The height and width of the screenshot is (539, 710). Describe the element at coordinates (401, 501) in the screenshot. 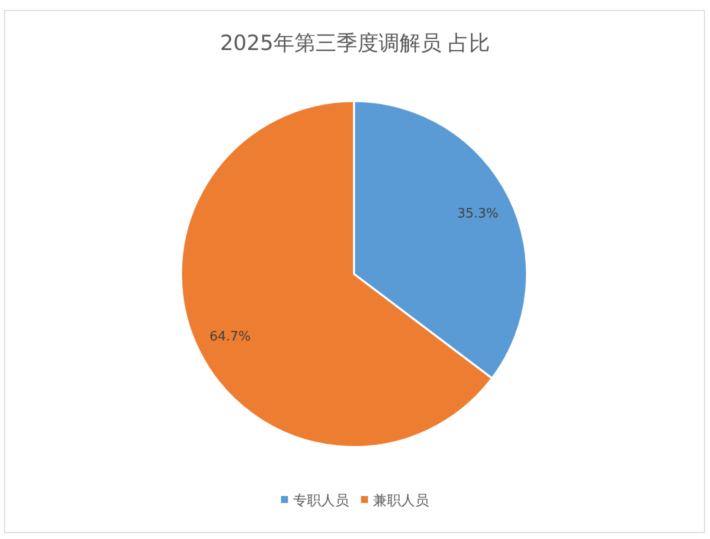

I see `legend-label: 兼职人员` at that location.